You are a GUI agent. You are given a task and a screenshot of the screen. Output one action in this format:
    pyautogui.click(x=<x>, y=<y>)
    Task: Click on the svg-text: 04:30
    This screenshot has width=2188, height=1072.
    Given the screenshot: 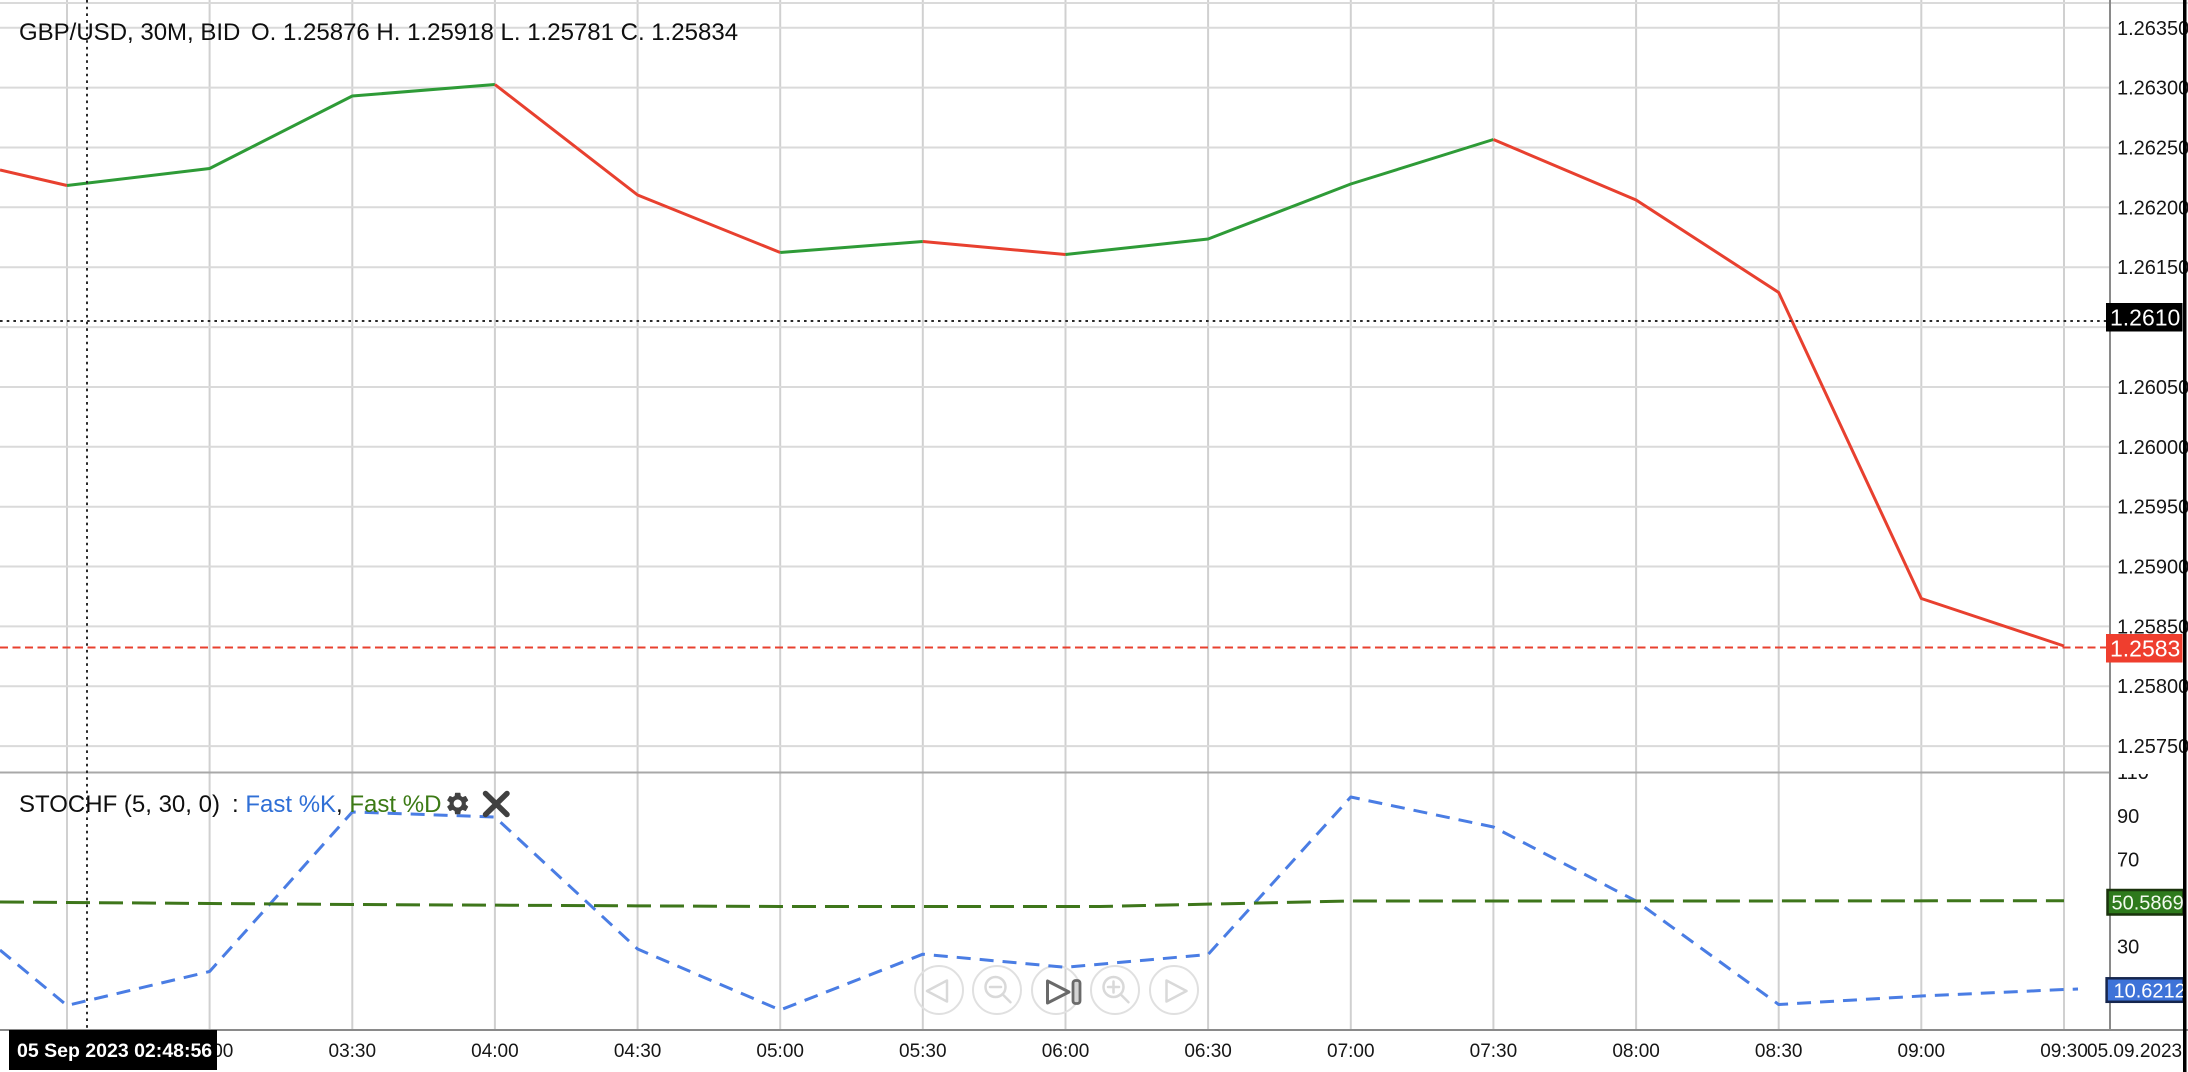 What is the action you would take?
    pyautogui.click(x=638, y=1051)
    